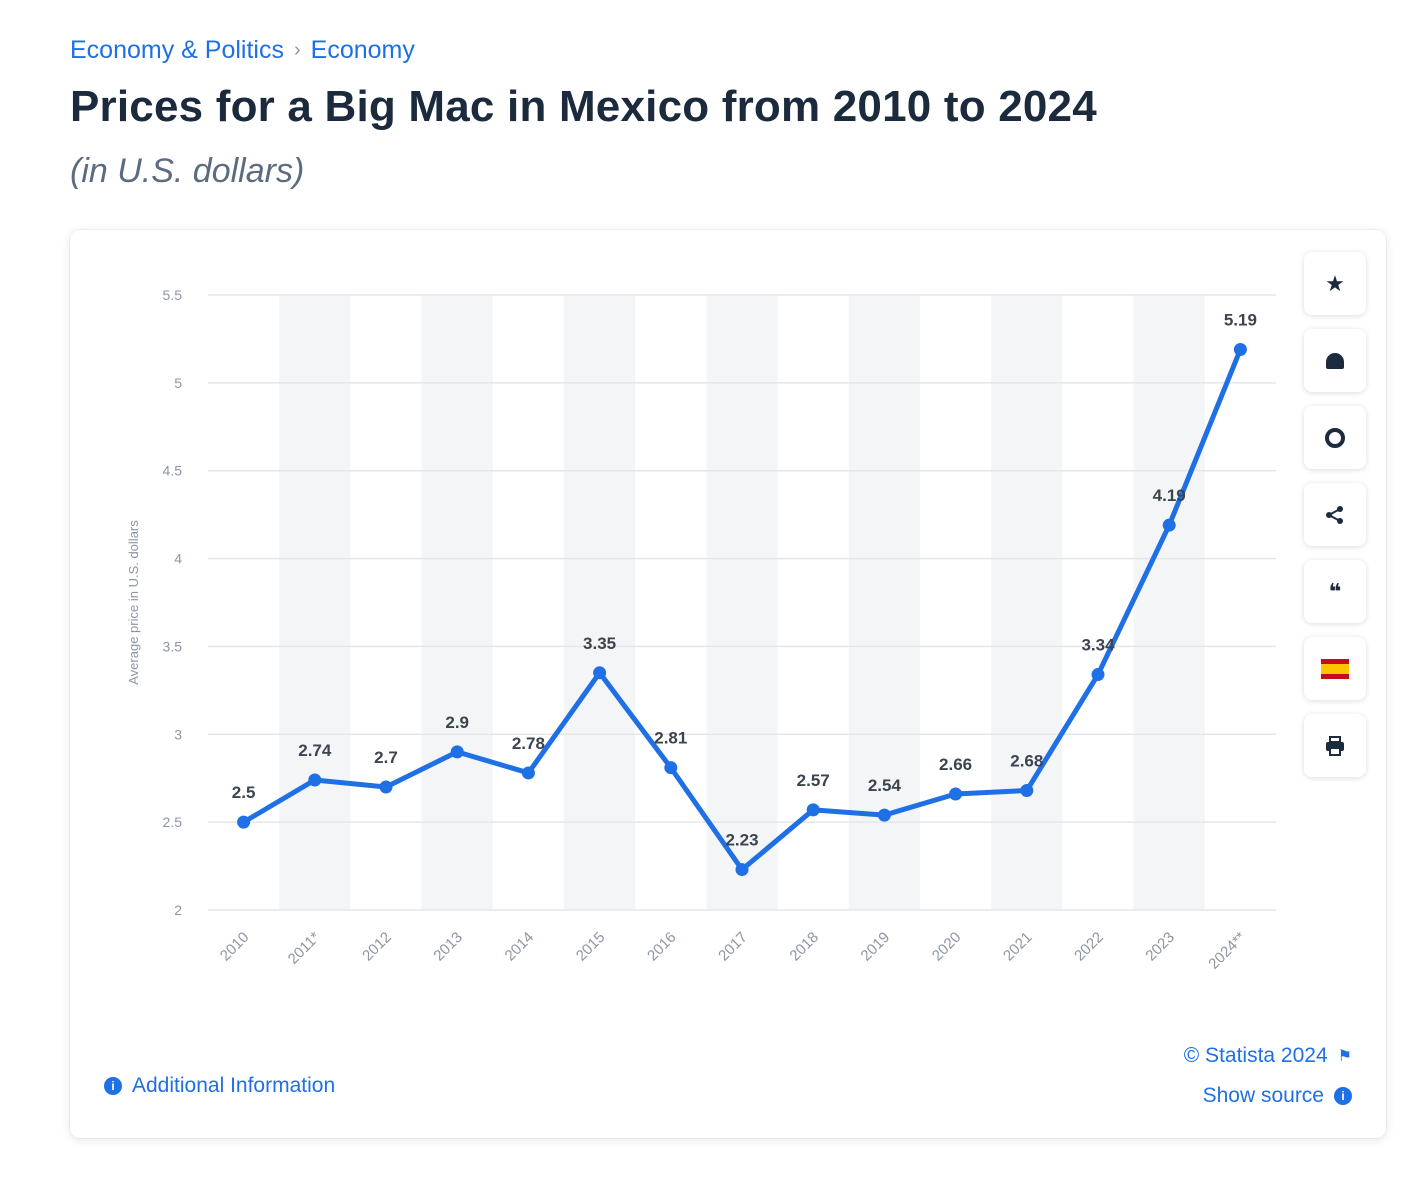 This screenshot has width=1414, height=1182. I want to click on x-tick-label: 2021, so click(1018, 947).